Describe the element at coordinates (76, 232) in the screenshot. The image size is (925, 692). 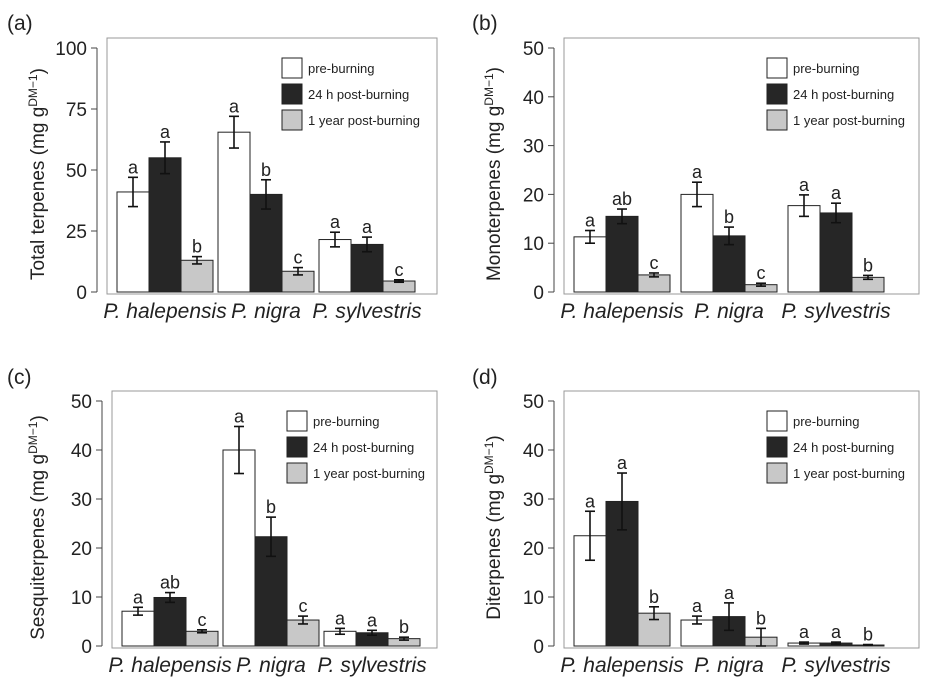
I see `y-tick-label: 25` at that location.